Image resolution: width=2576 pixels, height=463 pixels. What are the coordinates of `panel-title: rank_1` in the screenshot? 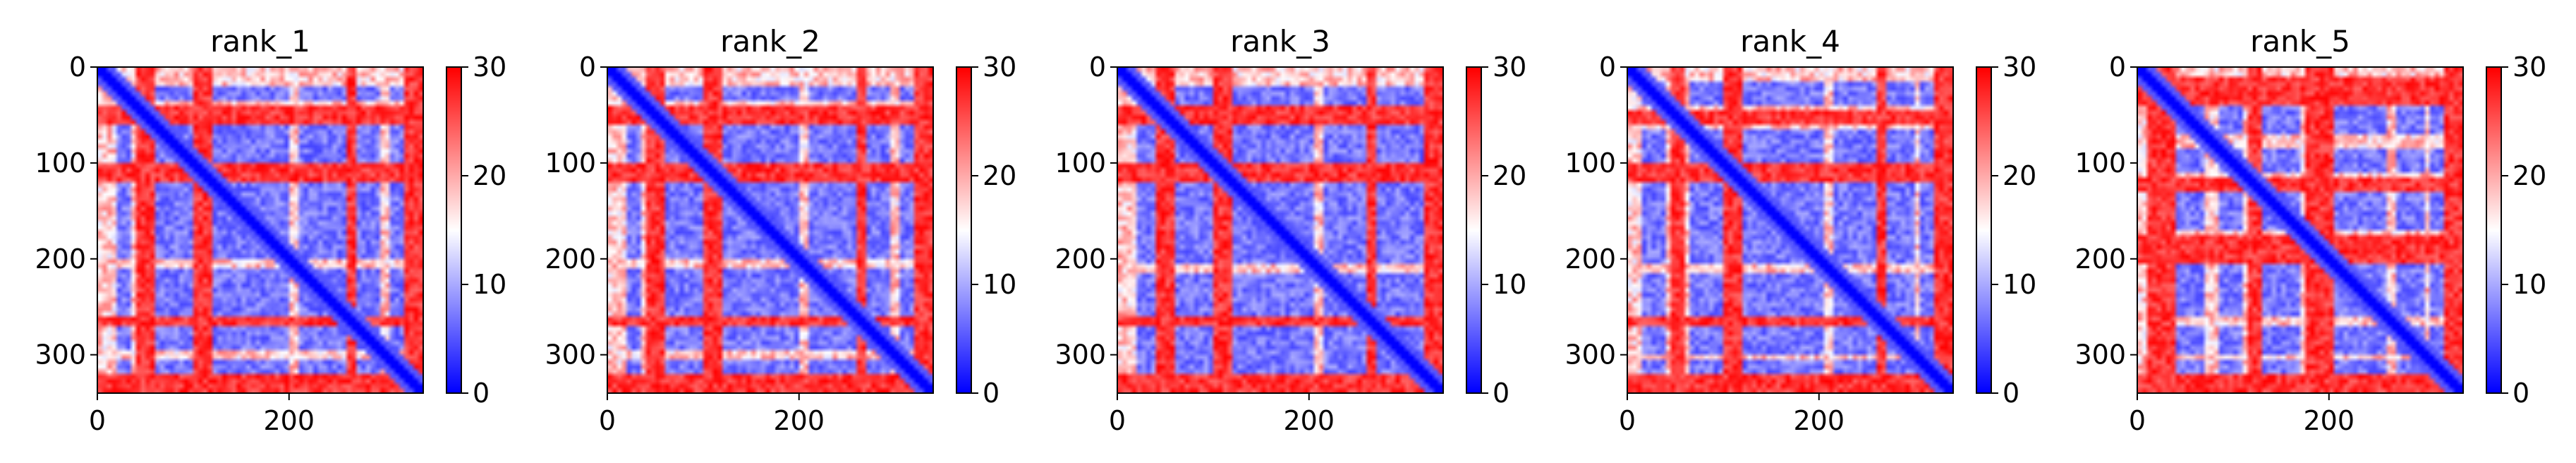 It's located at (260, 41).